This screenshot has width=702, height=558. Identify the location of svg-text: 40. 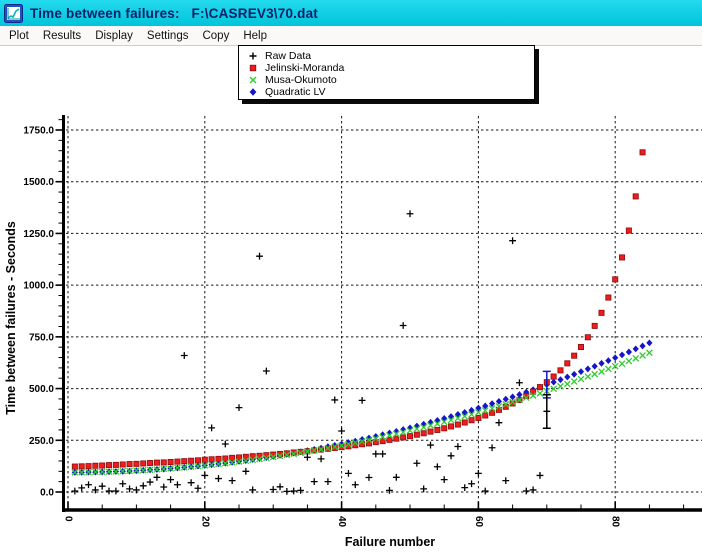
(341, 522).